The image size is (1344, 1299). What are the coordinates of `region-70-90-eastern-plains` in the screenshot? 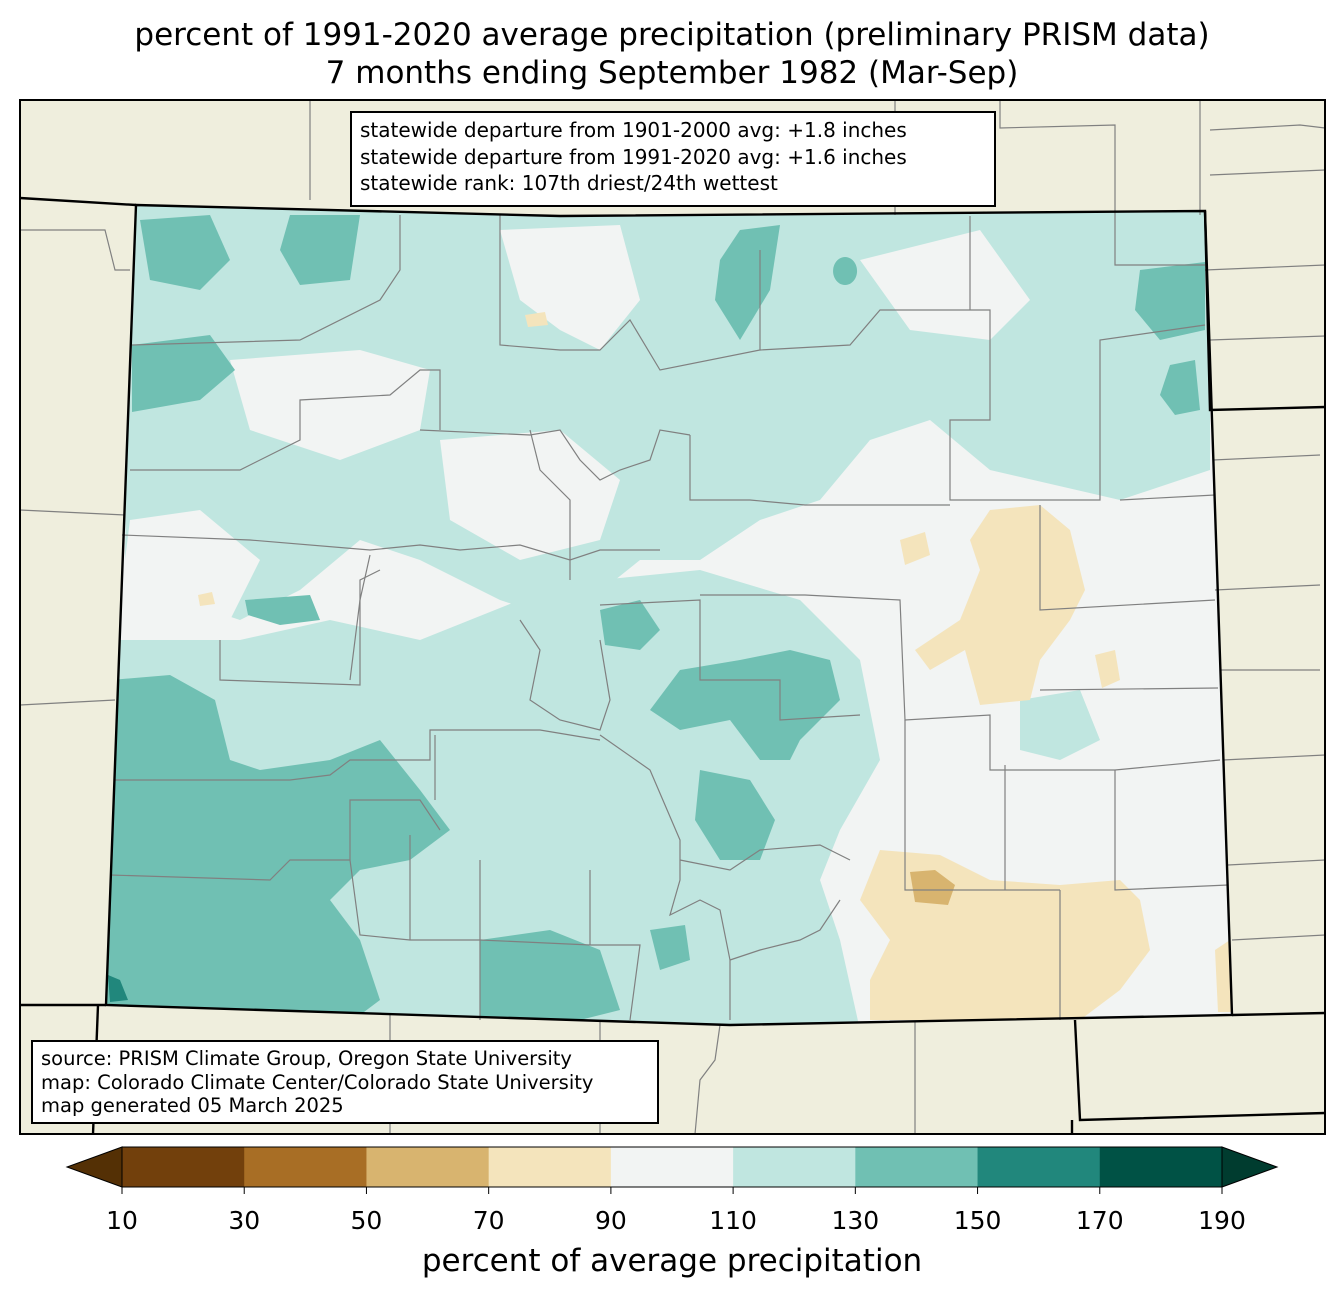 It's located at (1000, 605).